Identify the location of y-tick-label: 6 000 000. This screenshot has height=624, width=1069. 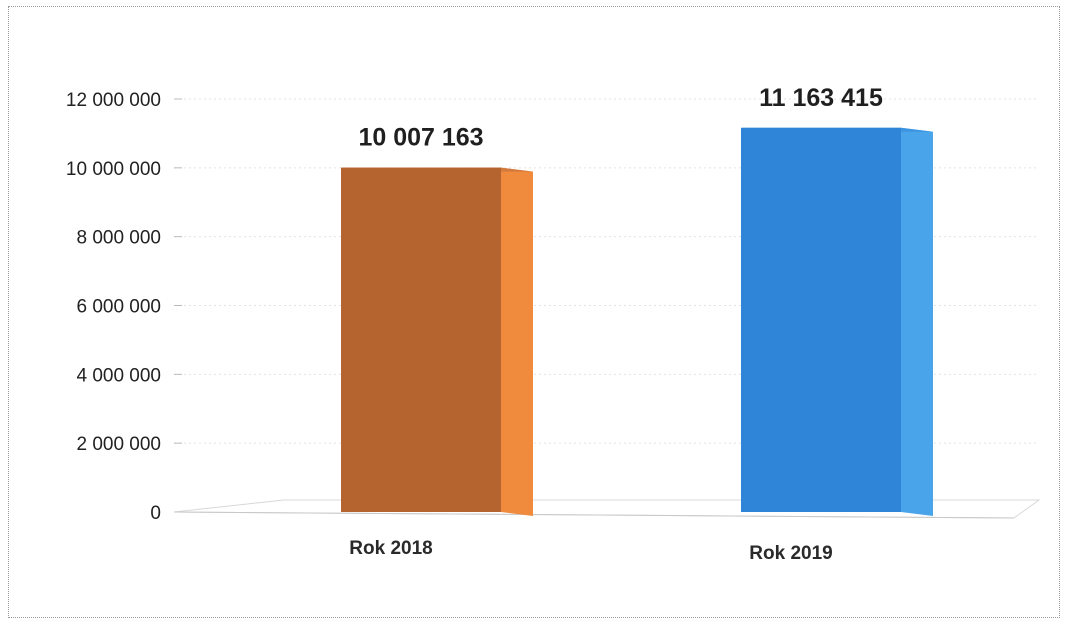
(118, 307).